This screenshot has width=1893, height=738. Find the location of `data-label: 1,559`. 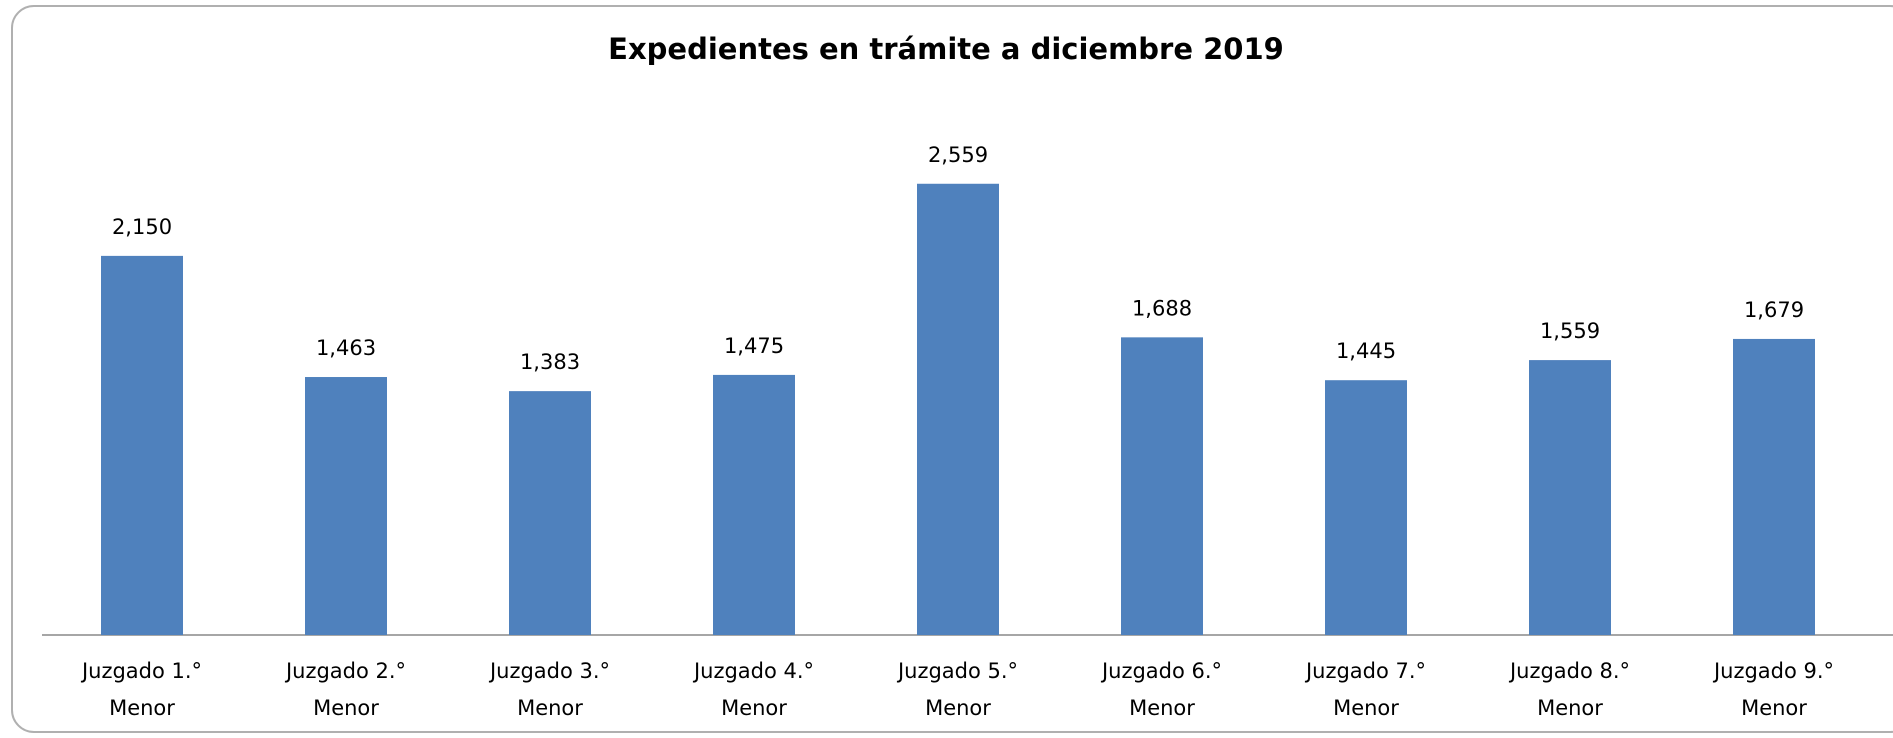

data-label: 1,559 is located at coordinates (1570, 331).